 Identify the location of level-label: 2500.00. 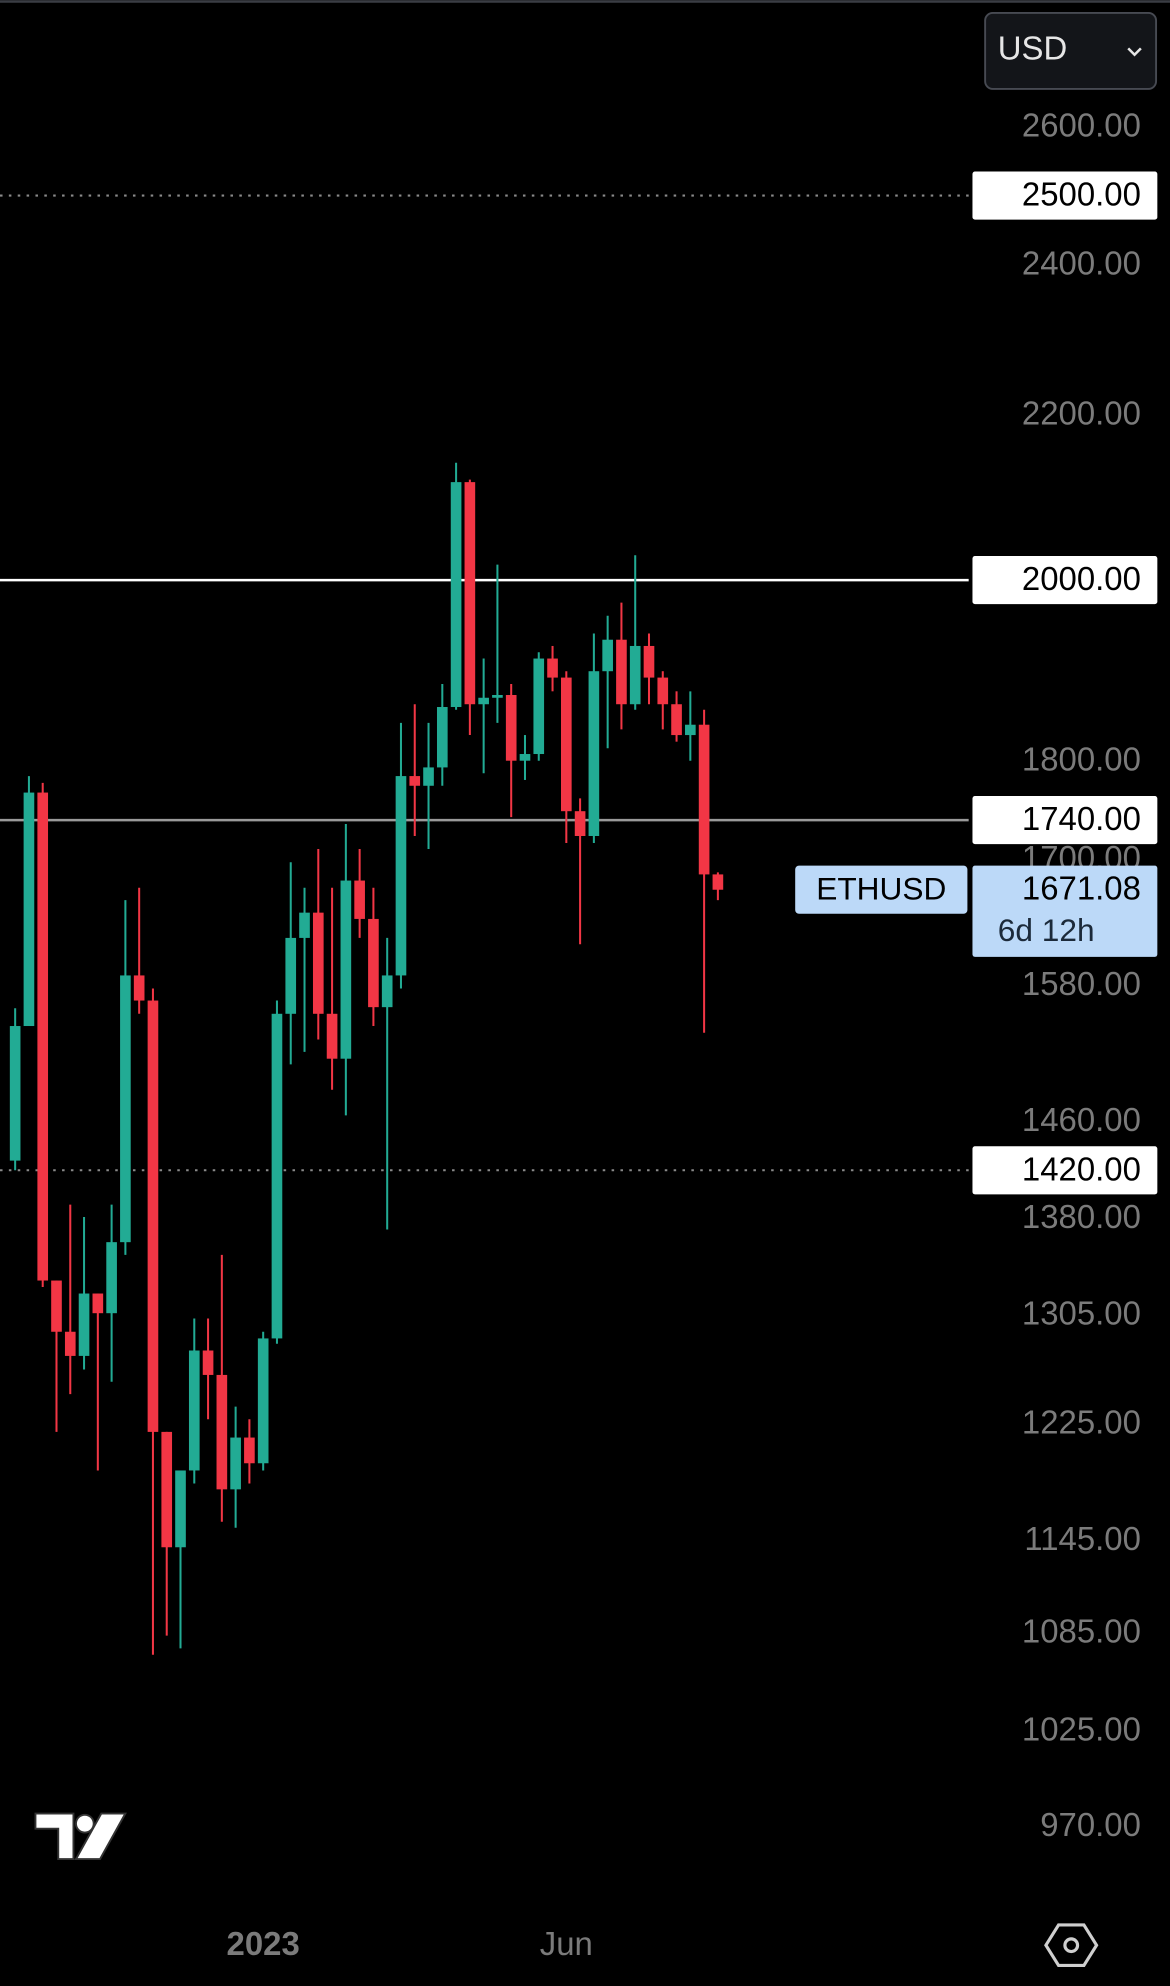
(1081, 194).